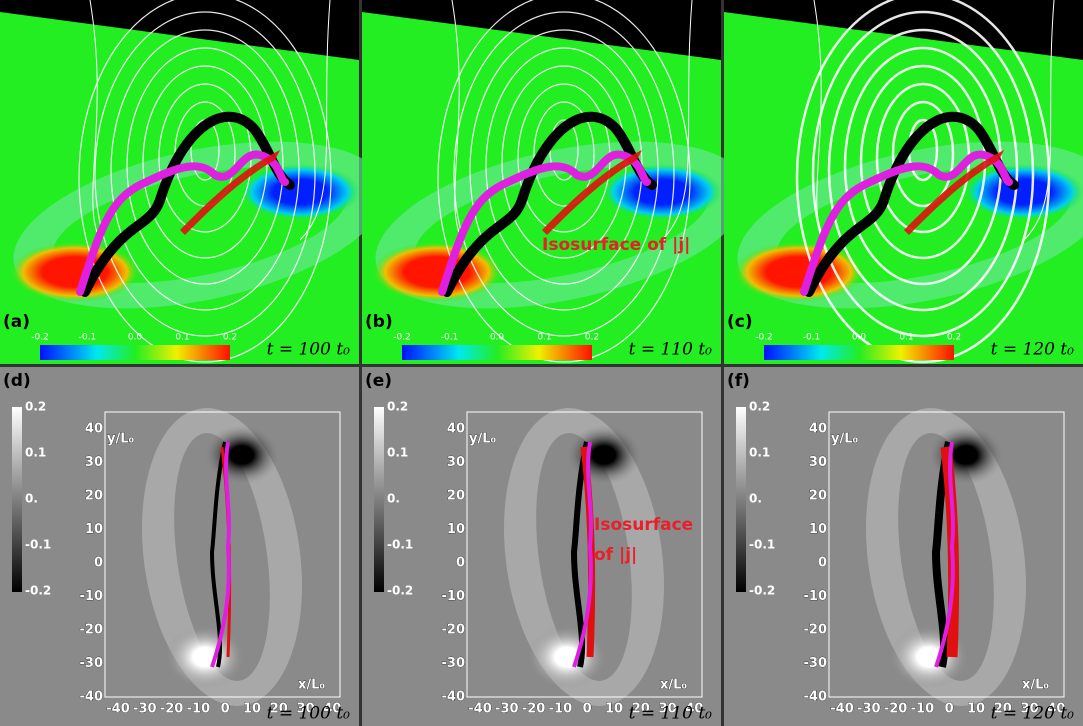 The image size is (1083, 726). What do you see at coordinates (643, 525) in the screenshot?
I see `annotation: Isosurface` at bounding box center [643, 525].